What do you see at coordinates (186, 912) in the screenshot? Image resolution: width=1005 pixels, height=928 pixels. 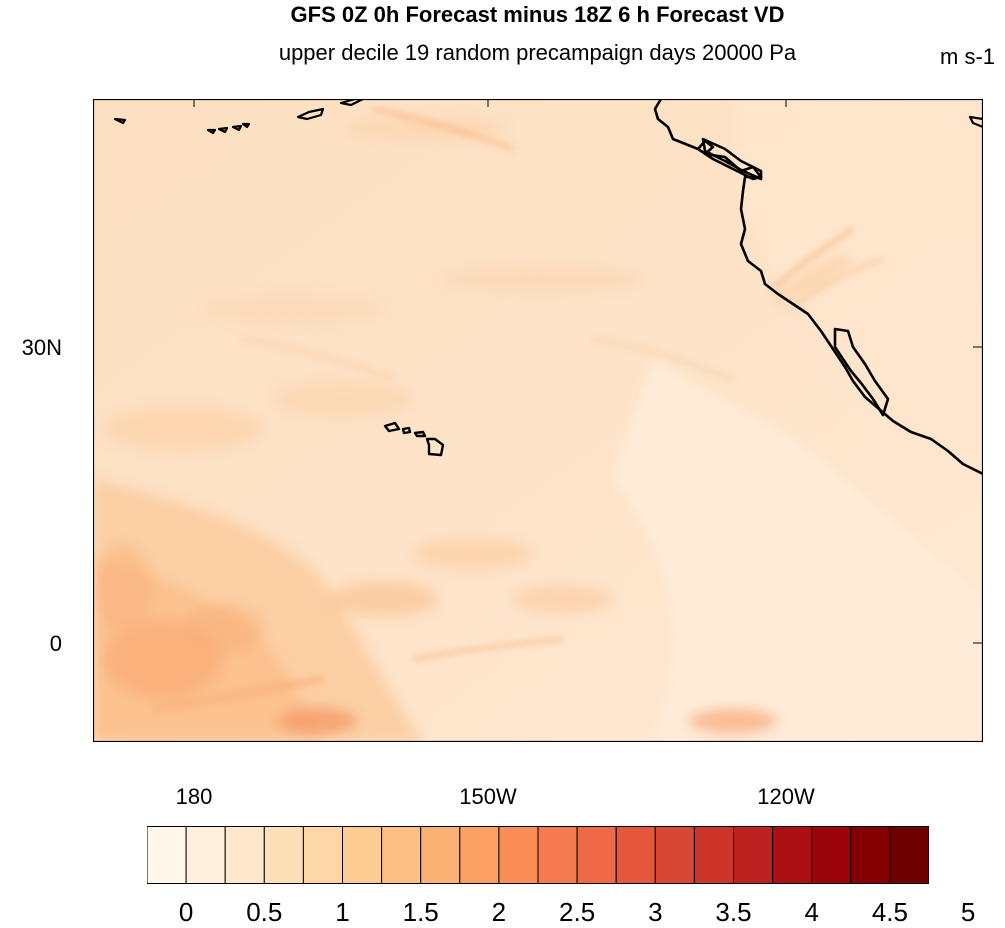 I see `colorbar-label: 0` at bounding box center [186, 912].